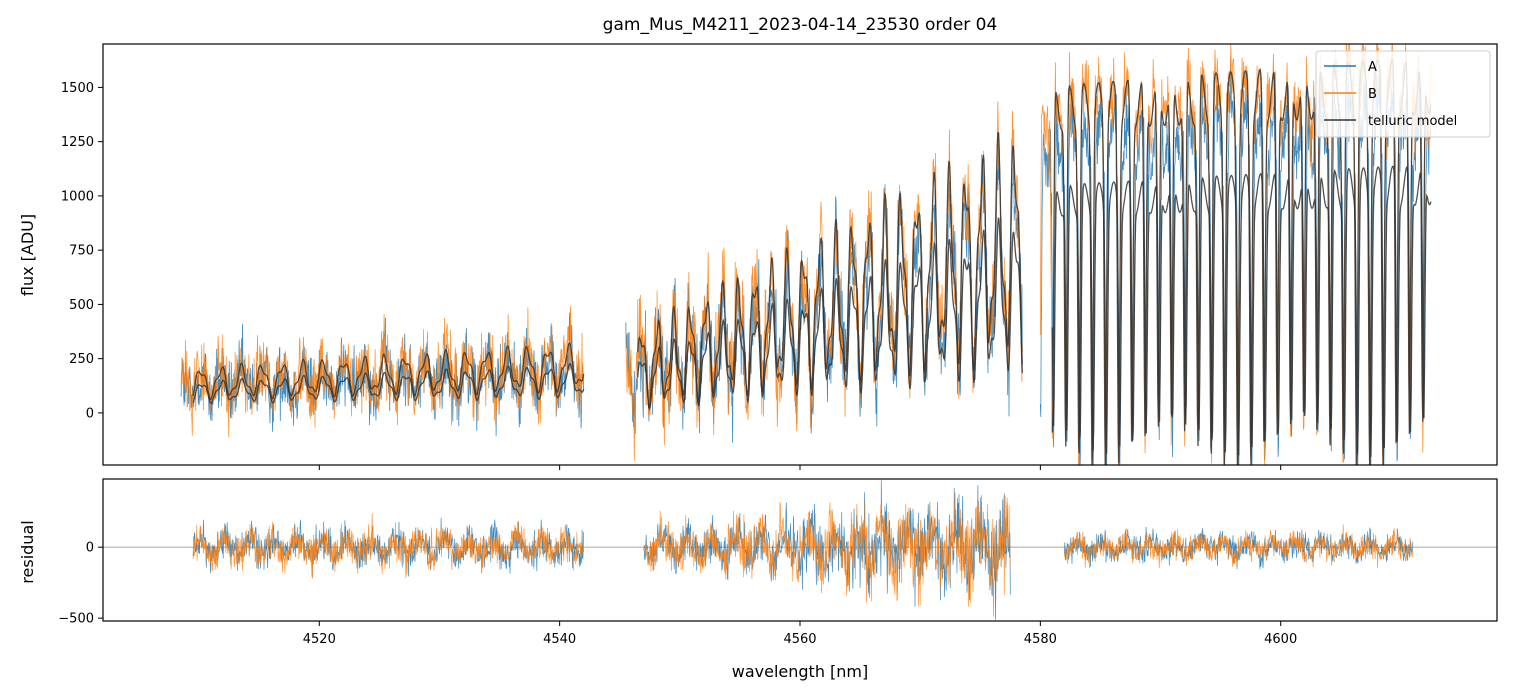 The height and width of the screenshot is (696, 1513). I want to click on flux-y-tick-label: 1250, so click(77, 142).